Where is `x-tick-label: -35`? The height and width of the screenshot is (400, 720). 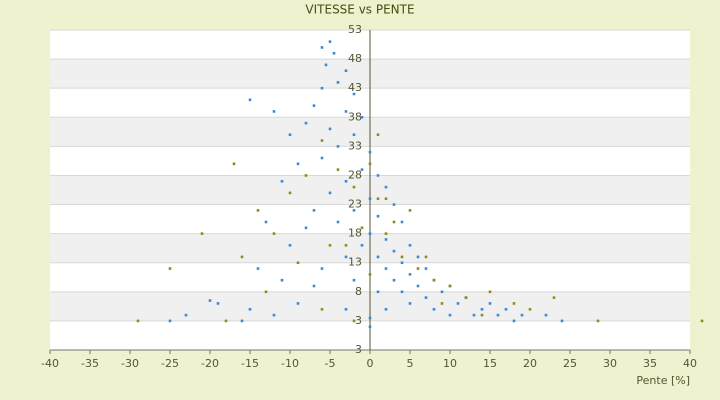
x-tick-label: -35 is located at coordinates (90, 363).